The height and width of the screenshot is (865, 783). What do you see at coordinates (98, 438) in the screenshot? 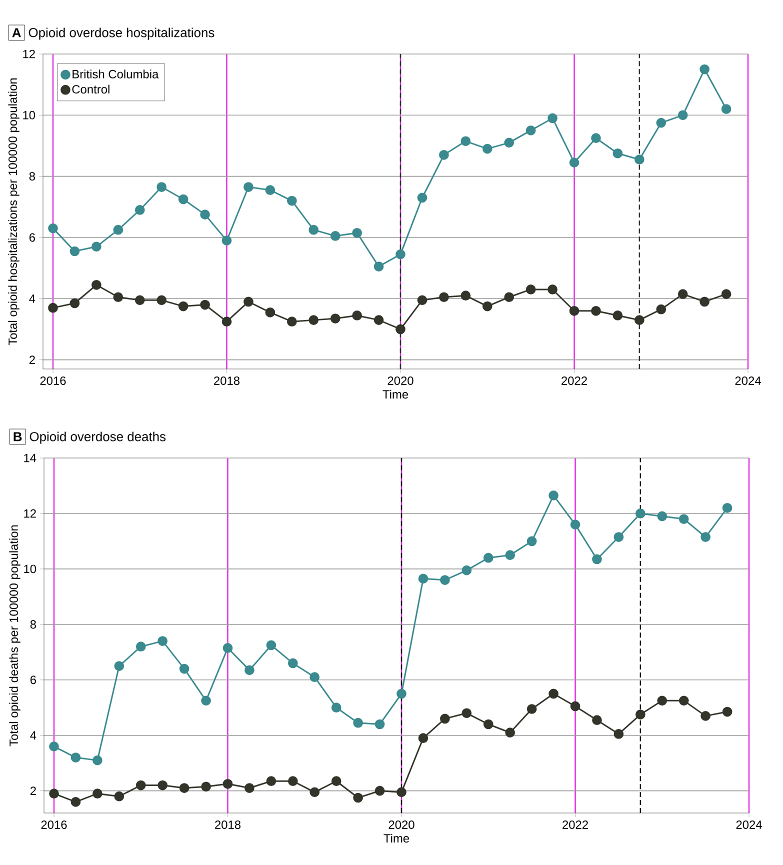
I see `chart-title: Opioid overdose deaths` at bounding box center [98, 438].